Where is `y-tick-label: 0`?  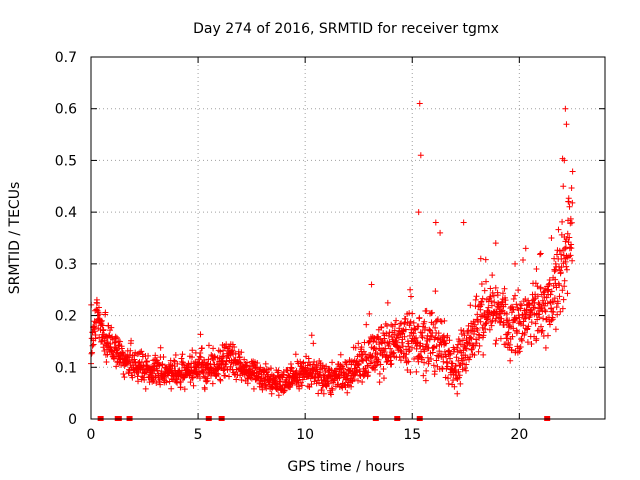
y-tick-label: 0 is located at coordinates (72, 420).